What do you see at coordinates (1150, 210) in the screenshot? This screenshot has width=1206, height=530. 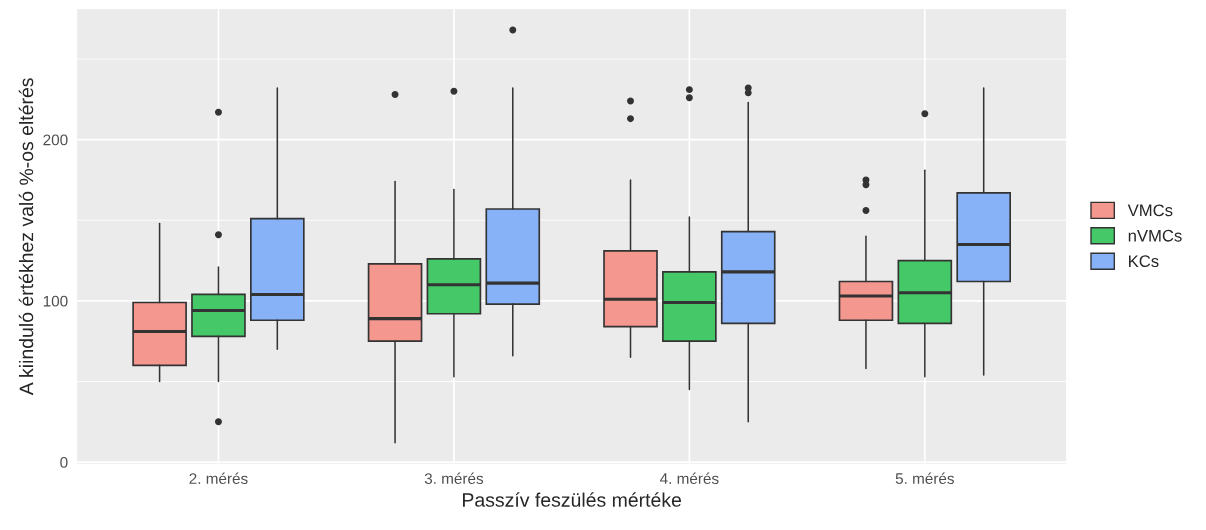 I see `legend-label: VMCs` at bounding box center [1150, 210].